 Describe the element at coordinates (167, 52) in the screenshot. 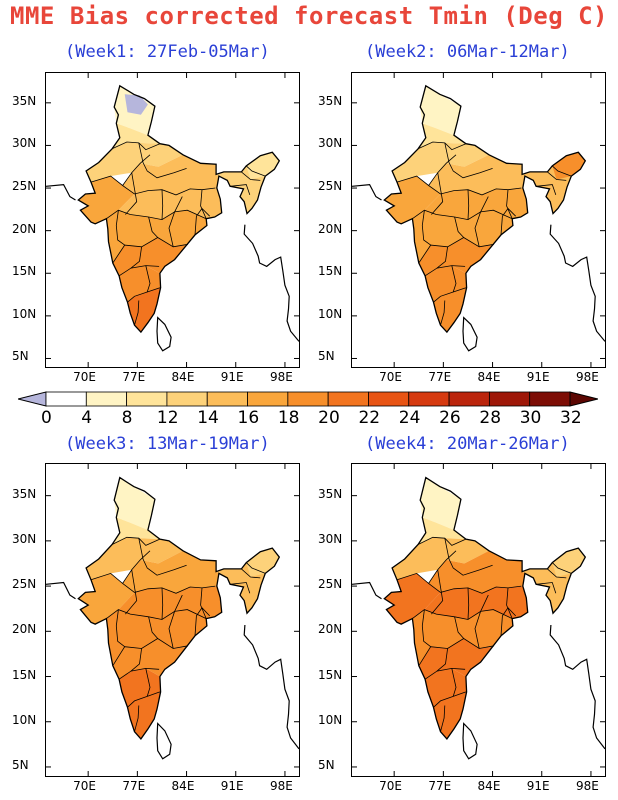

I see `panel-title-week1: (Week1: 27Feb-05Mar)` at that location.